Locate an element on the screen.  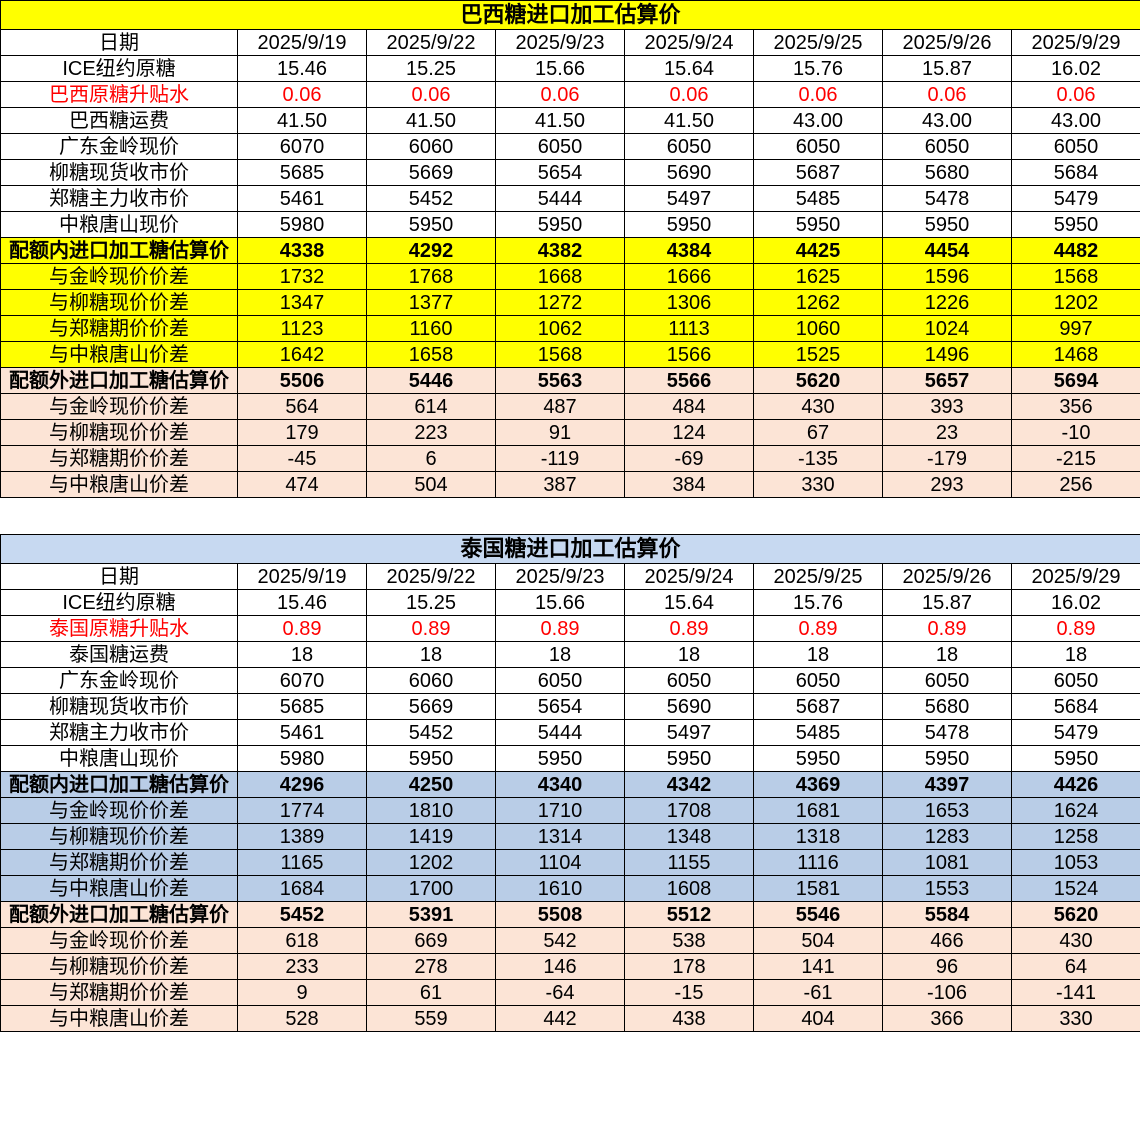
value-cell: 41.50 is located at coordinates (431, 120).